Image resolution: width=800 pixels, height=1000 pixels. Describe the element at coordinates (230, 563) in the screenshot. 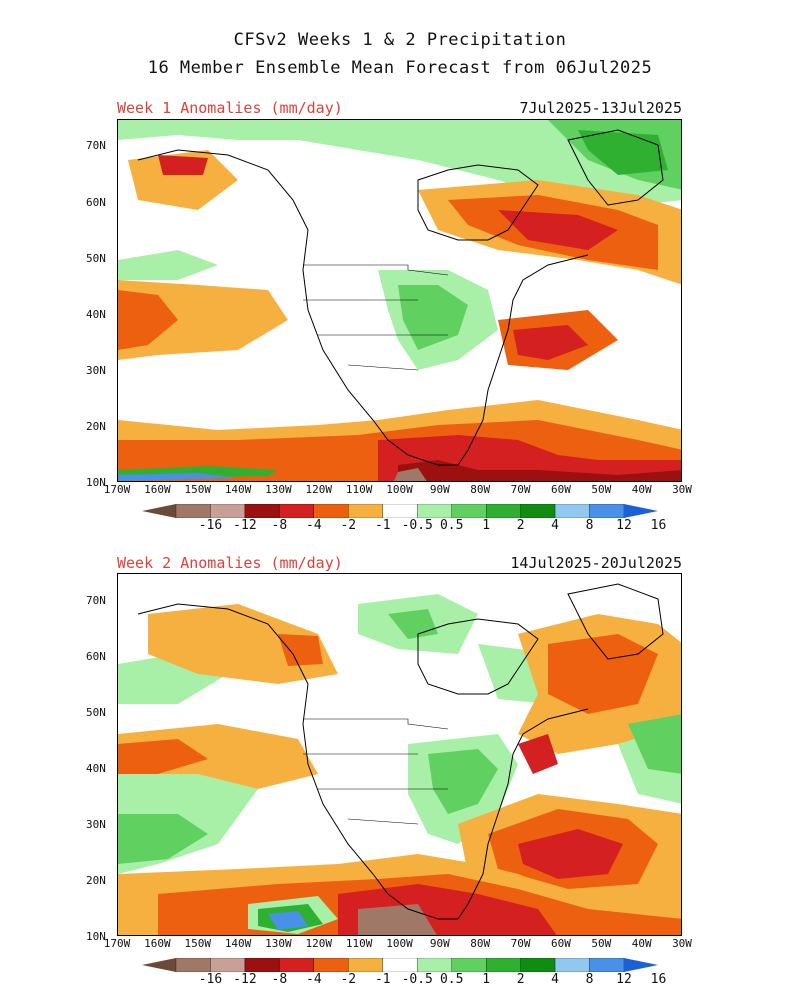

I see `week2-label: Week 2 Anomalies (mm/day)` at that location.